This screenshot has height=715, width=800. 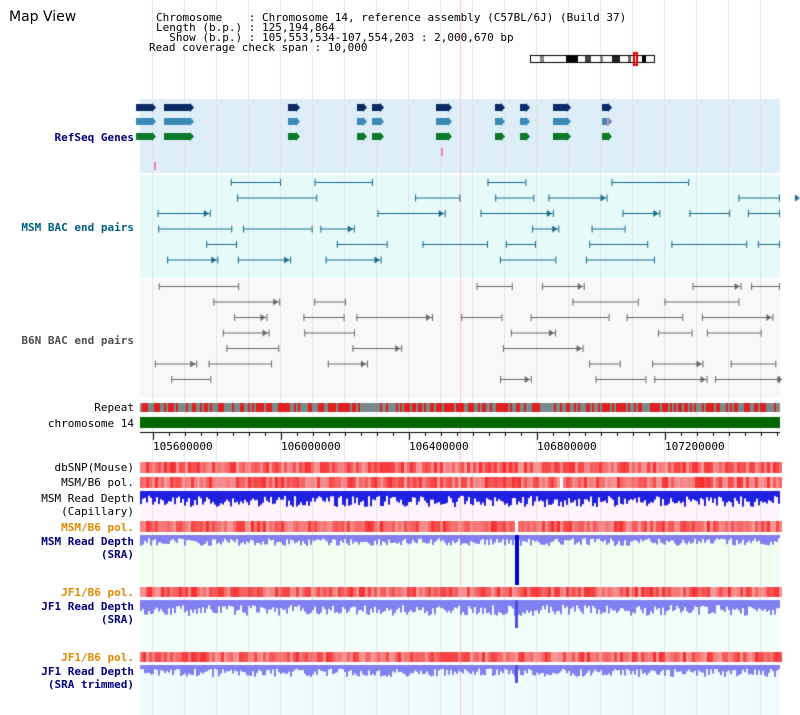 I want to click on length-info: Length (b.p.) : 125,194,864, so click(x=245, y=27).